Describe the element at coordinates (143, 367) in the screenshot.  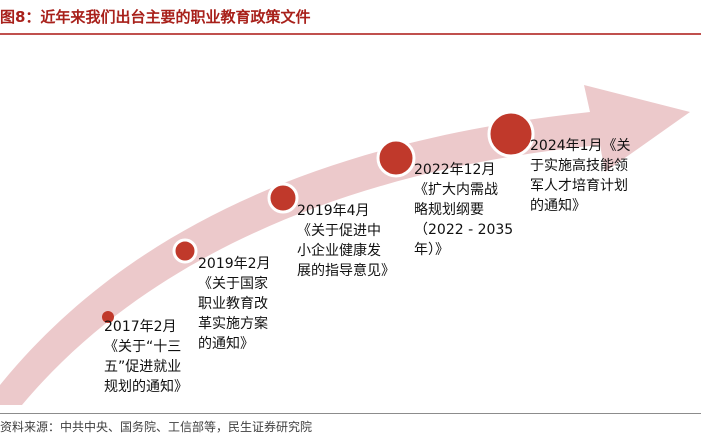
I see `event-text-line: 五”促进就业` at that location.